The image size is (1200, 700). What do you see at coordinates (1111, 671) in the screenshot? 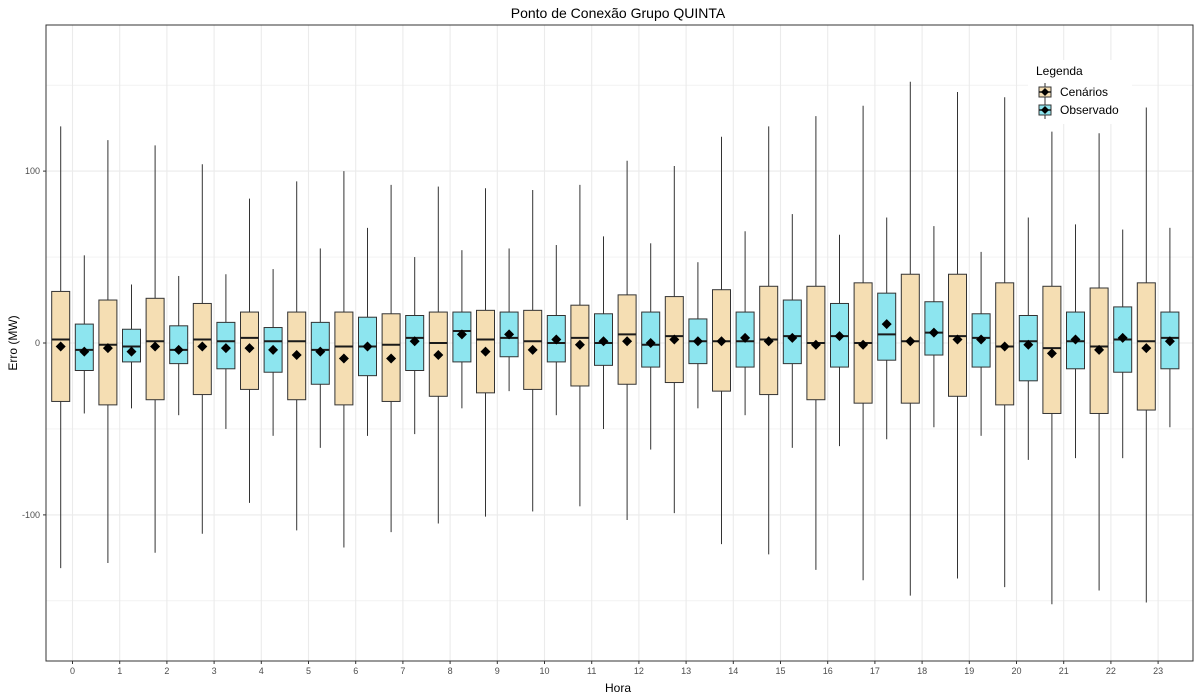
I see `x-tick-label: 22` at bounding box center [1111, 671].